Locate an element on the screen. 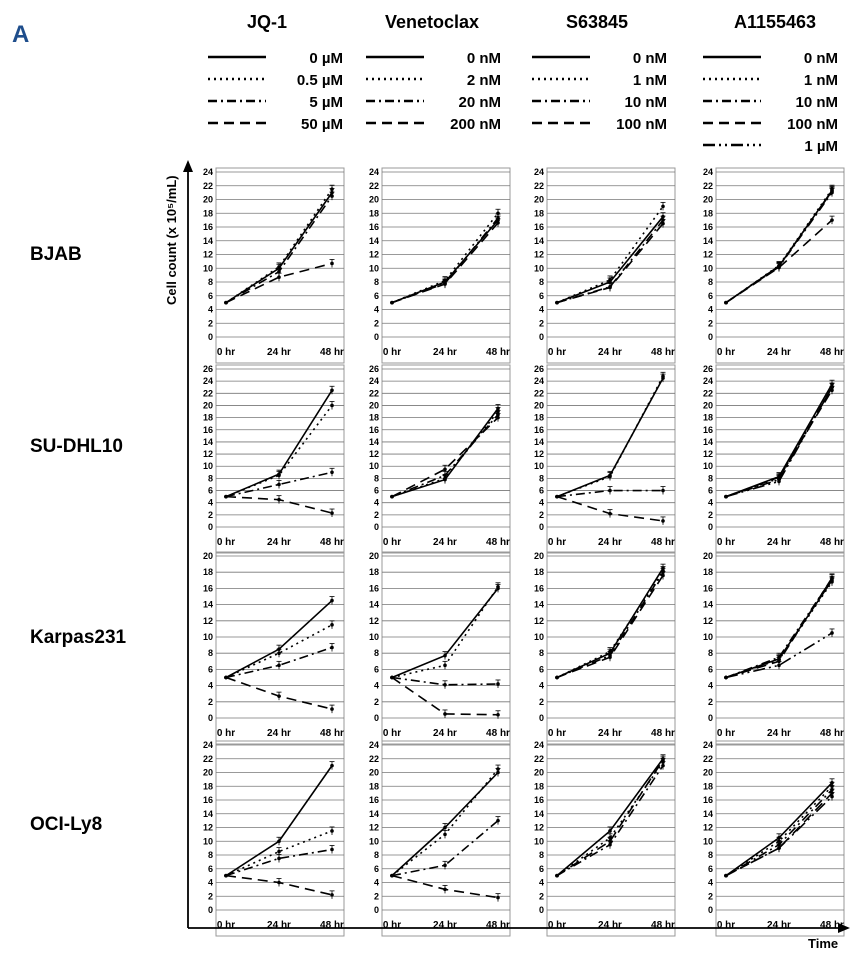 The image size is (852, 953). y-axis-label: Cell count (x 10⁵/mL) is located at coordinates (171, 240).